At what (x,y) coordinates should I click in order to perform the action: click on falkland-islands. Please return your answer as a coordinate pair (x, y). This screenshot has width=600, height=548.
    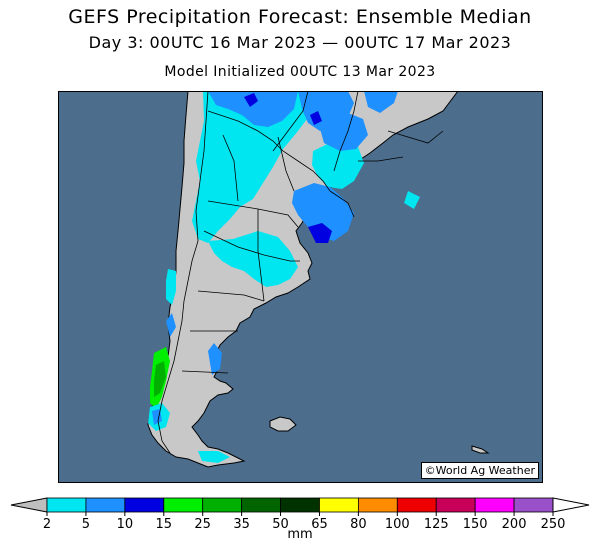
    Looking at the image, I should click on (283, 424).